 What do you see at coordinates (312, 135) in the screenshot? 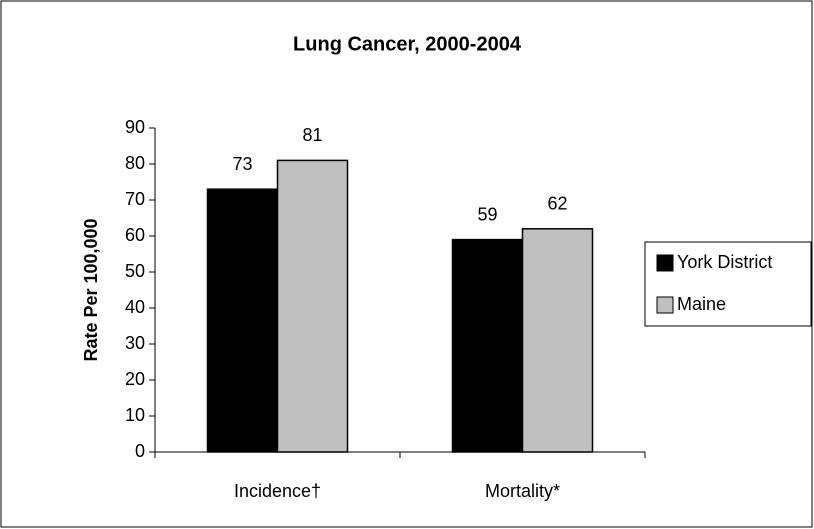
I see `data-label: 81` at bounding box center [312, 135].